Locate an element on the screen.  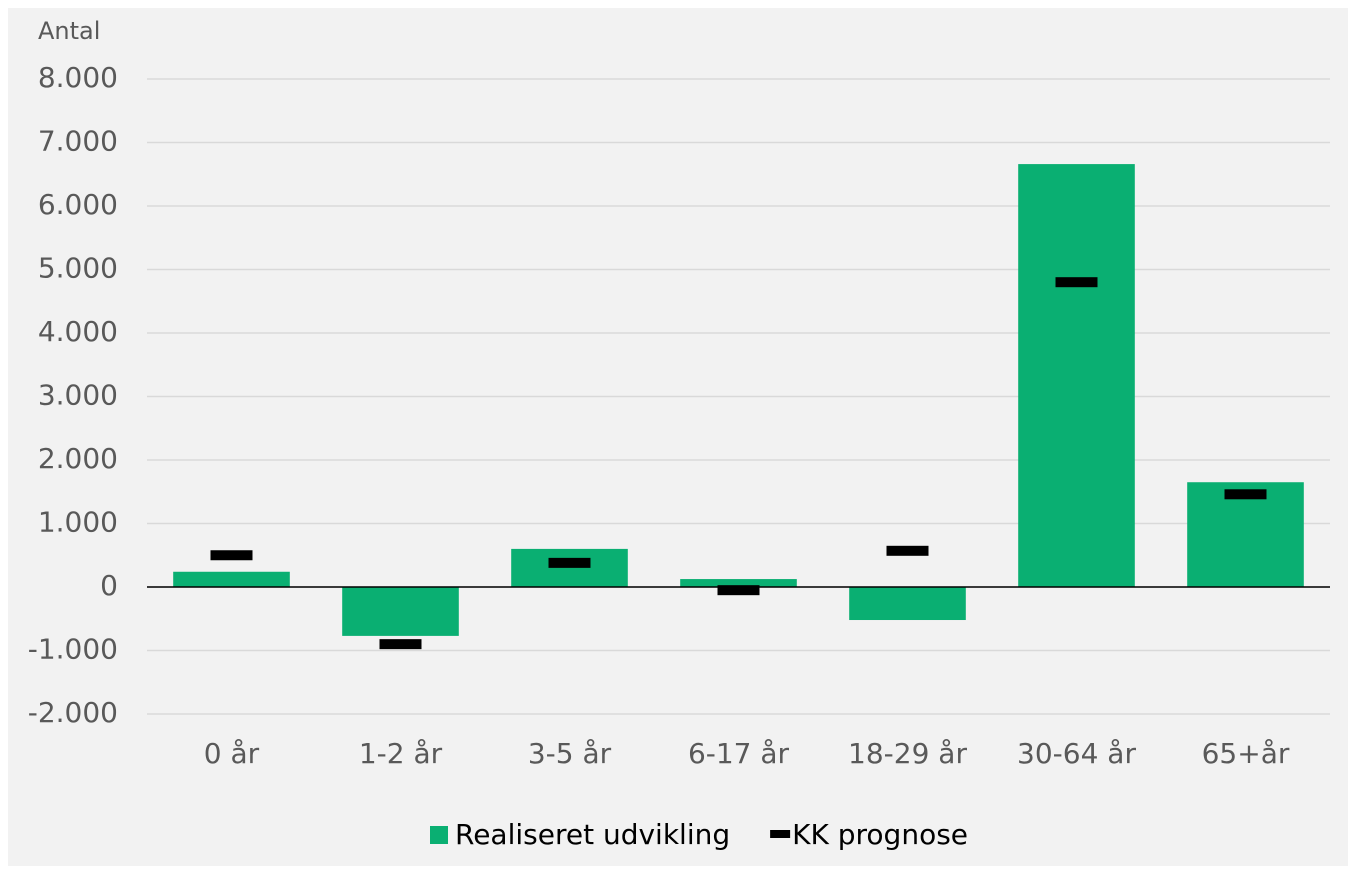
y-tick-label: -1.000 is located at coordinates (73, 649).